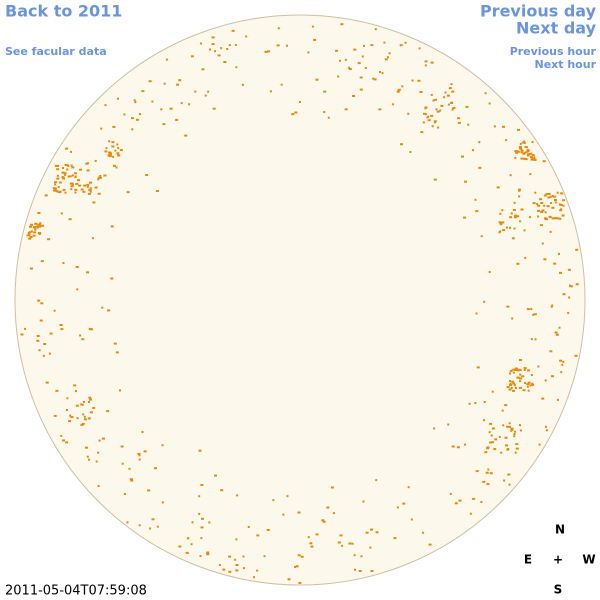  What do you see at coordinates (56, 51) in the screenshot?
I see `facular-data-link: See facular data` at bounding box center [56, 51].